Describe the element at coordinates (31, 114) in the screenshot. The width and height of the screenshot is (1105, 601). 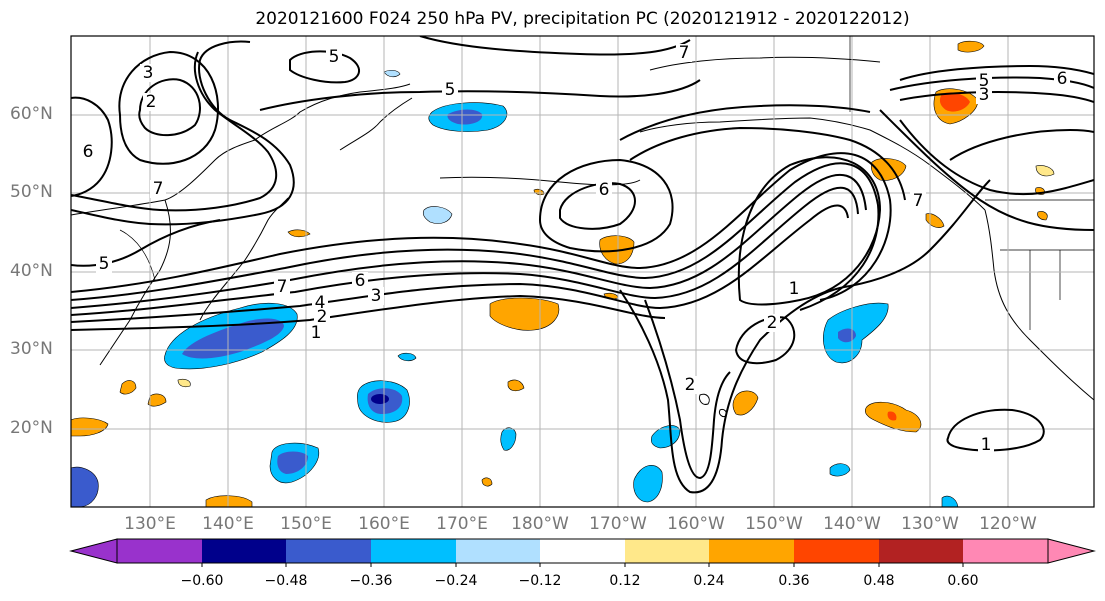
I see `lat-label: 60°N` at that location.